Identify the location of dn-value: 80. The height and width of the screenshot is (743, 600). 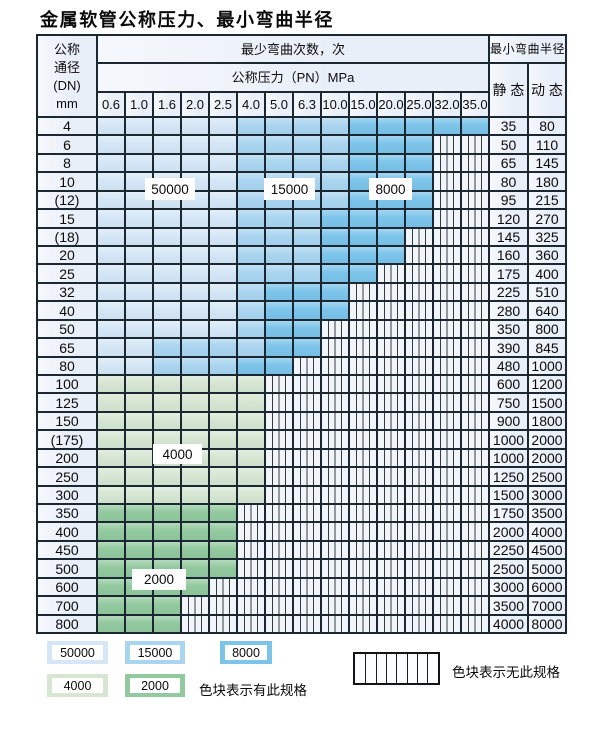
(67, 366).